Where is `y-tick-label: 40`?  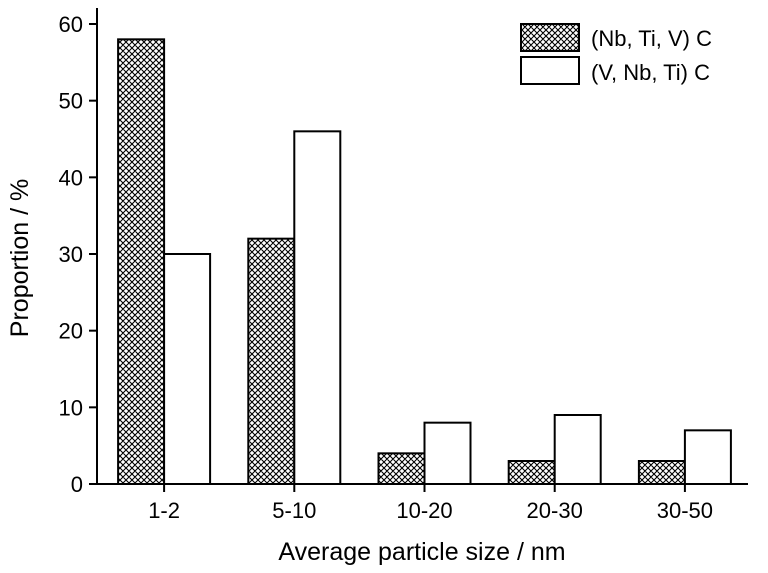
y-tick-label: 40 is located at coordinates (71, 177).